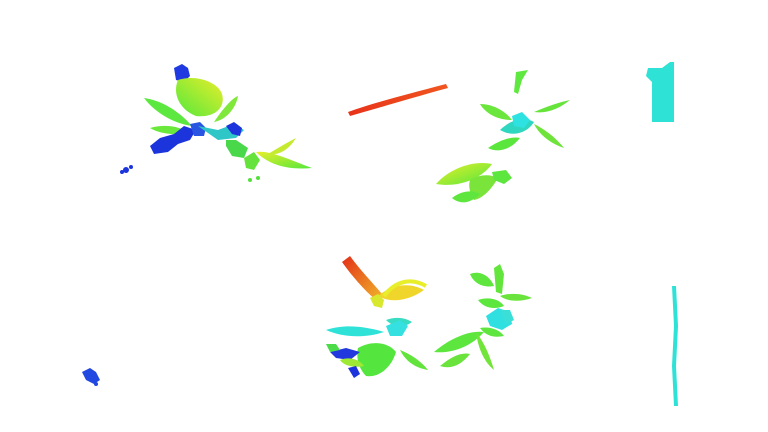  Describe the element at coordinates (503, 136) in the screenshot. I see `plant-top-right` at that location.